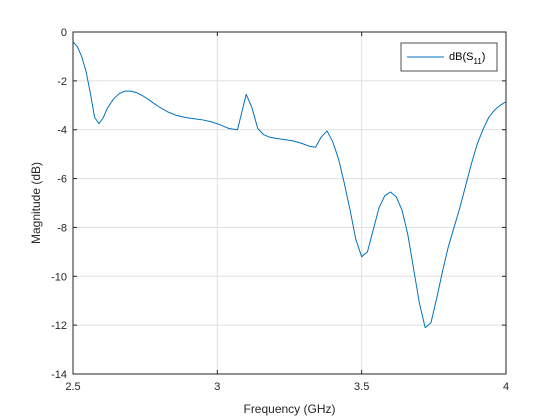 This screenshot has height=420, width=560. What do you see at coordinates (36, 203) in the screenshot?
I see `y-axis-label: Magnitude (dB)` at bounding box center [36, 203].